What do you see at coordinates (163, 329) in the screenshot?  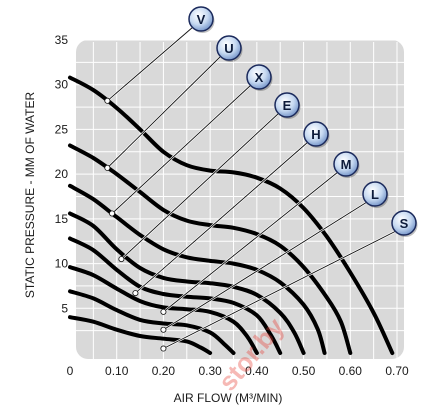 I see `marker-l` at bounding box center [163, 329].